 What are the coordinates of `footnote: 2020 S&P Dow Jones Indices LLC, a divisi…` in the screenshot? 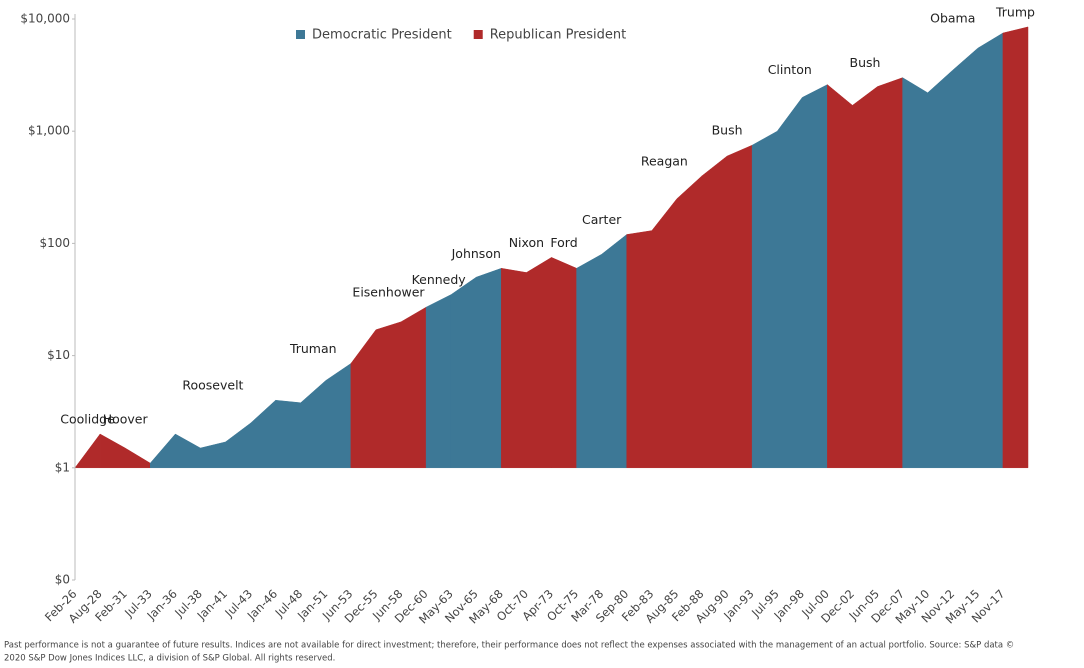 It's located at (169, 659).